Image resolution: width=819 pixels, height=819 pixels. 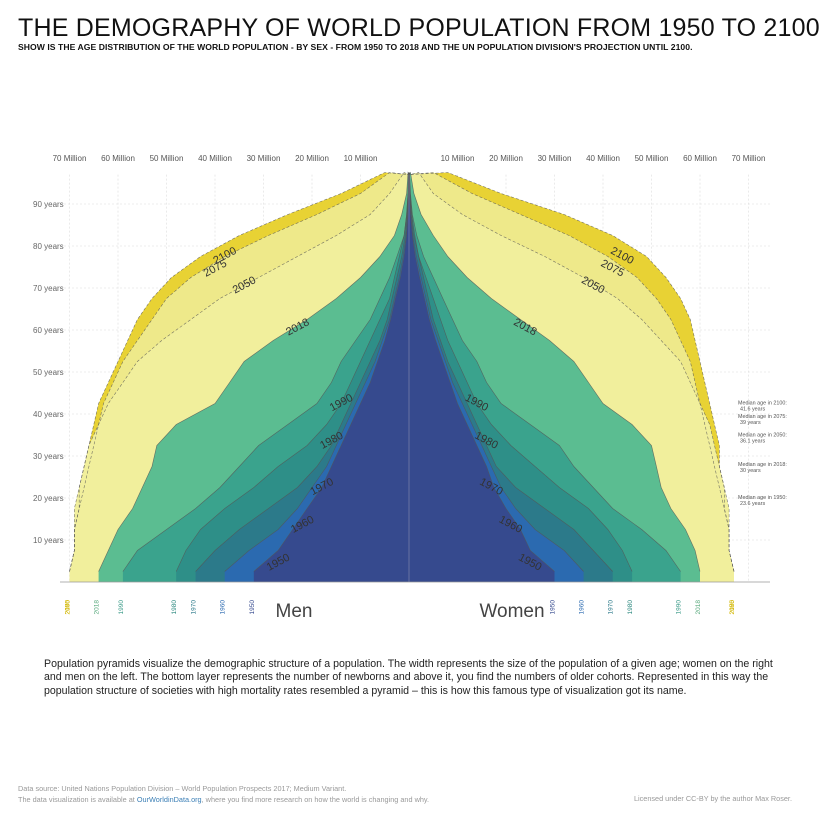 I want to click on series-line-men-1960, so click(x=317, y=372).